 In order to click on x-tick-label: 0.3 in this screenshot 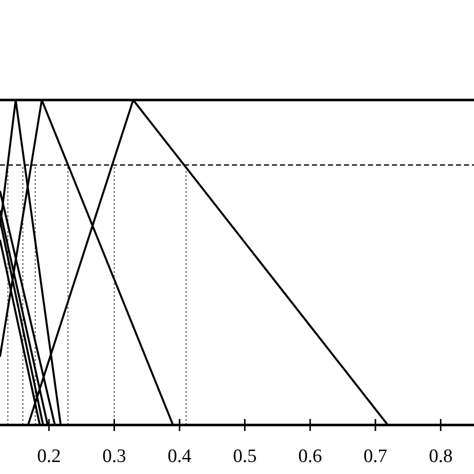, I will do `click(114, 456)`.